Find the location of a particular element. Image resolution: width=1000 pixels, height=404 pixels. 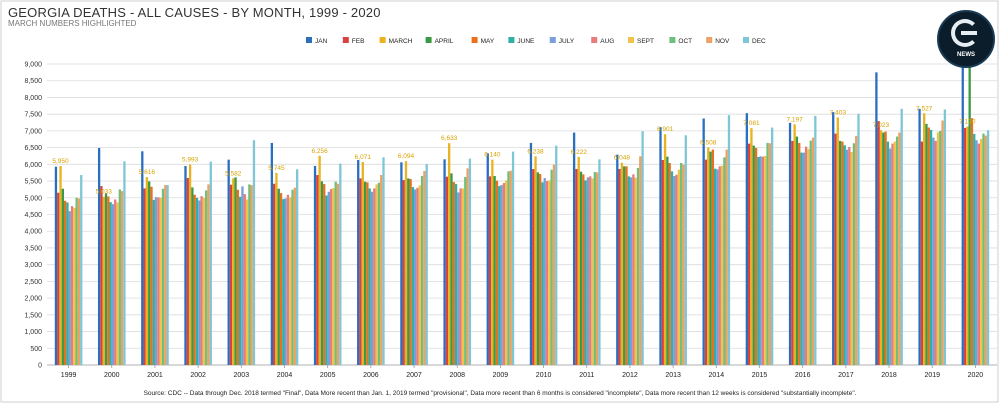

bar-aug-2016 is located at coordinates (806, 255).